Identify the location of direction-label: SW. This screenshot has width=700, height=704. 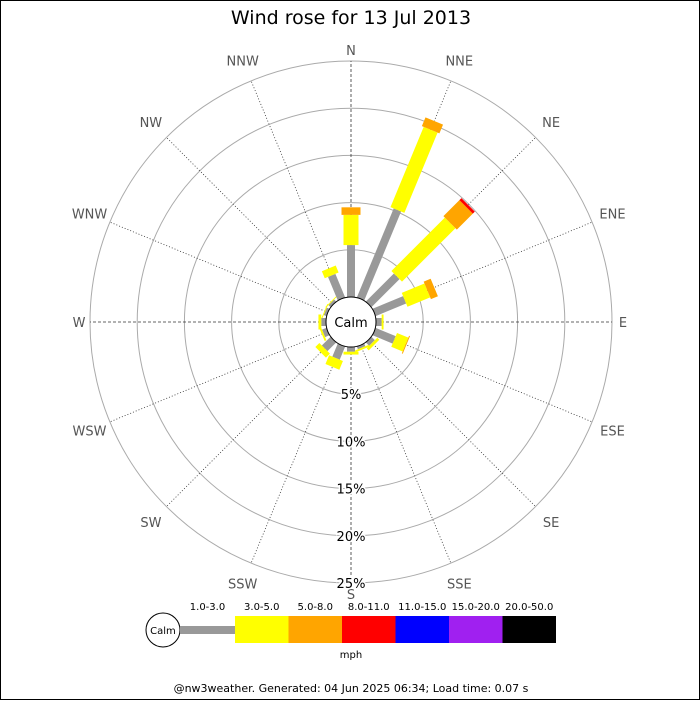
(150, 523).